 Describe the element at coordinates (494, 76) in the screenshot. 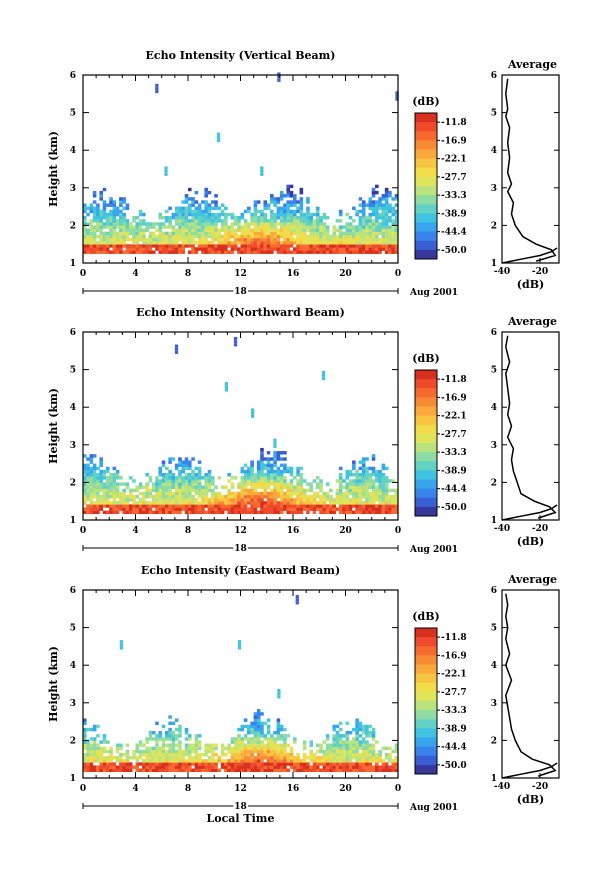

I see `profile-y-tick-label: 6` at that location.